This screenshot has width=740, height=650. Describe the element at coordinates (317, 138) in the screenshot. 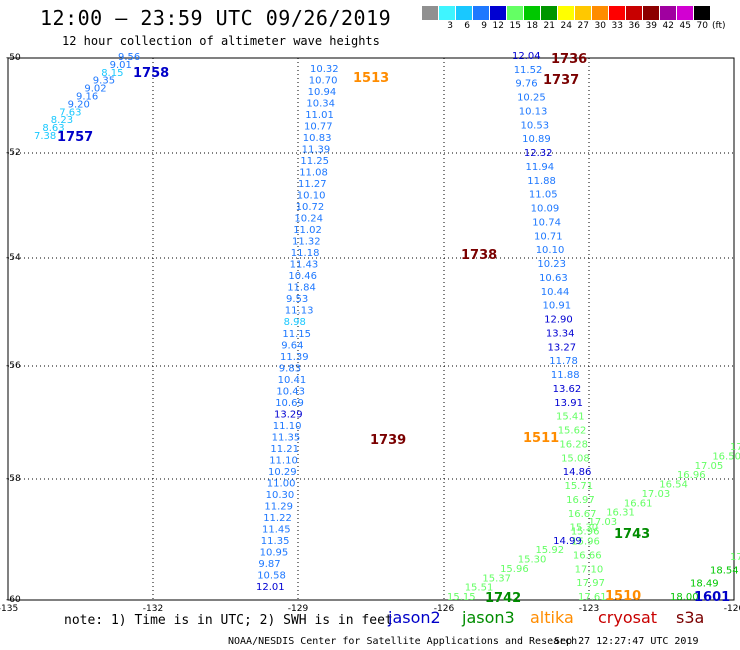

I see `swh-value: 10.83` at that location.